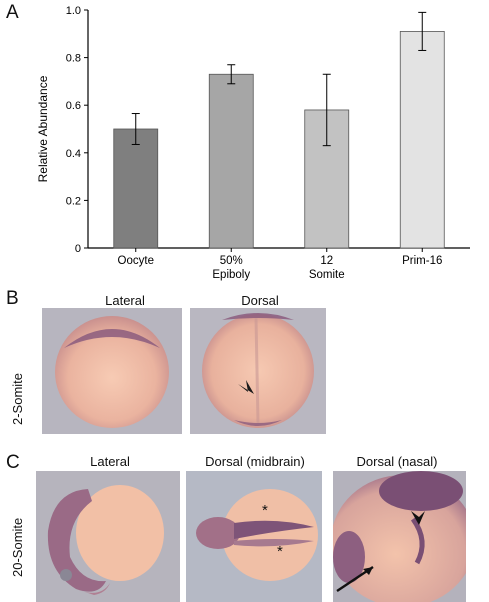 The width and height of the screenshot is (489, 602). What do you see at coordinates (108, 536) in the screenshot?
I see `photo-20-somite-lateral` at bounding box center [108, 536].